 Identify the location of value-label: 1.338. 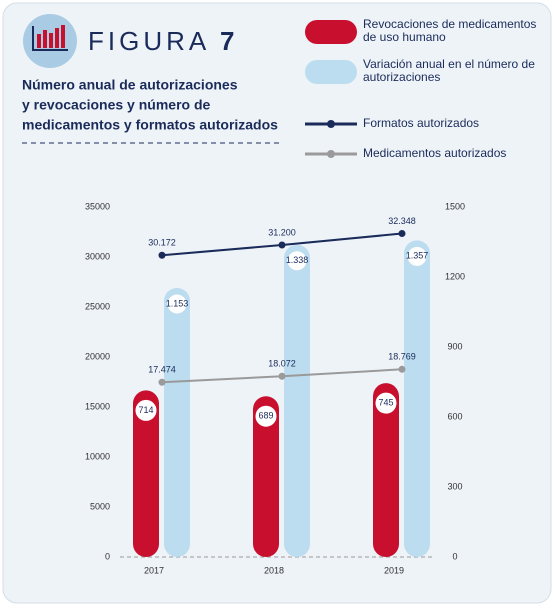
(297, 260).